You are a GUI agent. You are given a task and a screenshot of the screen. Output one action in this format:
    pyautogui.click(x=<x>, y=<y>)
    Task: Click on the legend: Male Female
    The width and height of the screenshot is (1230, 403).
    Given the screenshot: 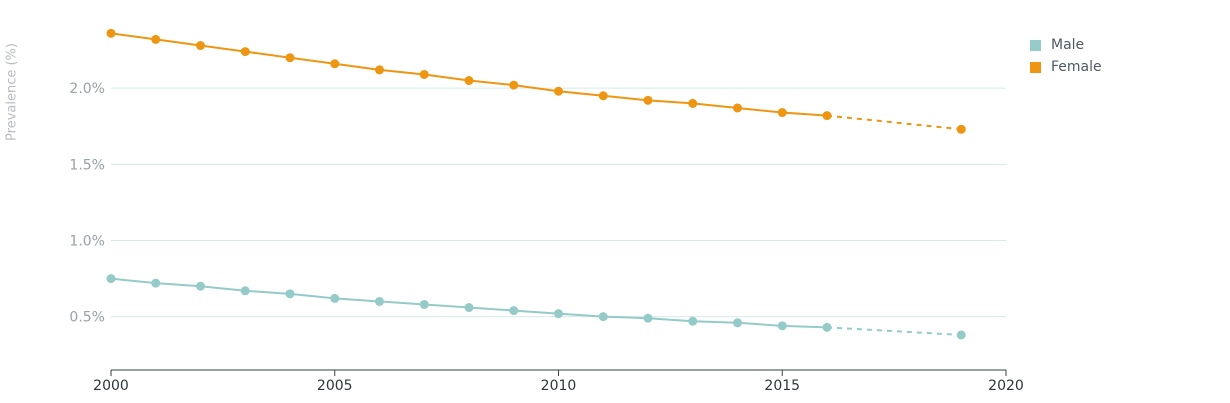 What is the action you would take?
    pyautogui.click(x=1066, y=56)
    